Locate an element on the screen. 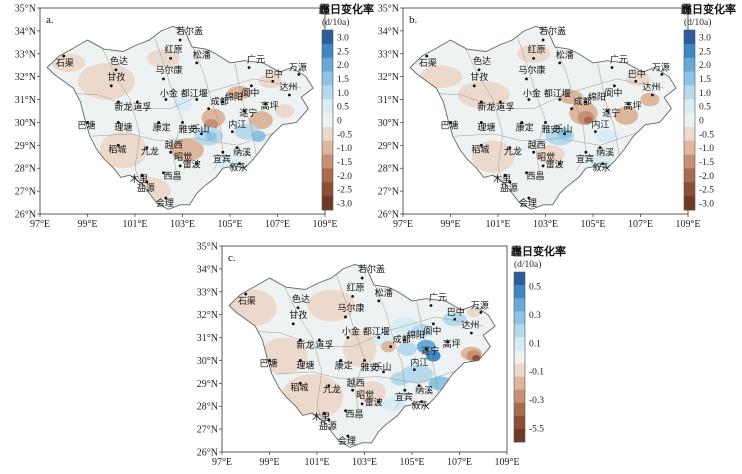 The width and height of the screenshot is (742, 474). city-label: 若尔盖 is located at coordinates (552, 31).